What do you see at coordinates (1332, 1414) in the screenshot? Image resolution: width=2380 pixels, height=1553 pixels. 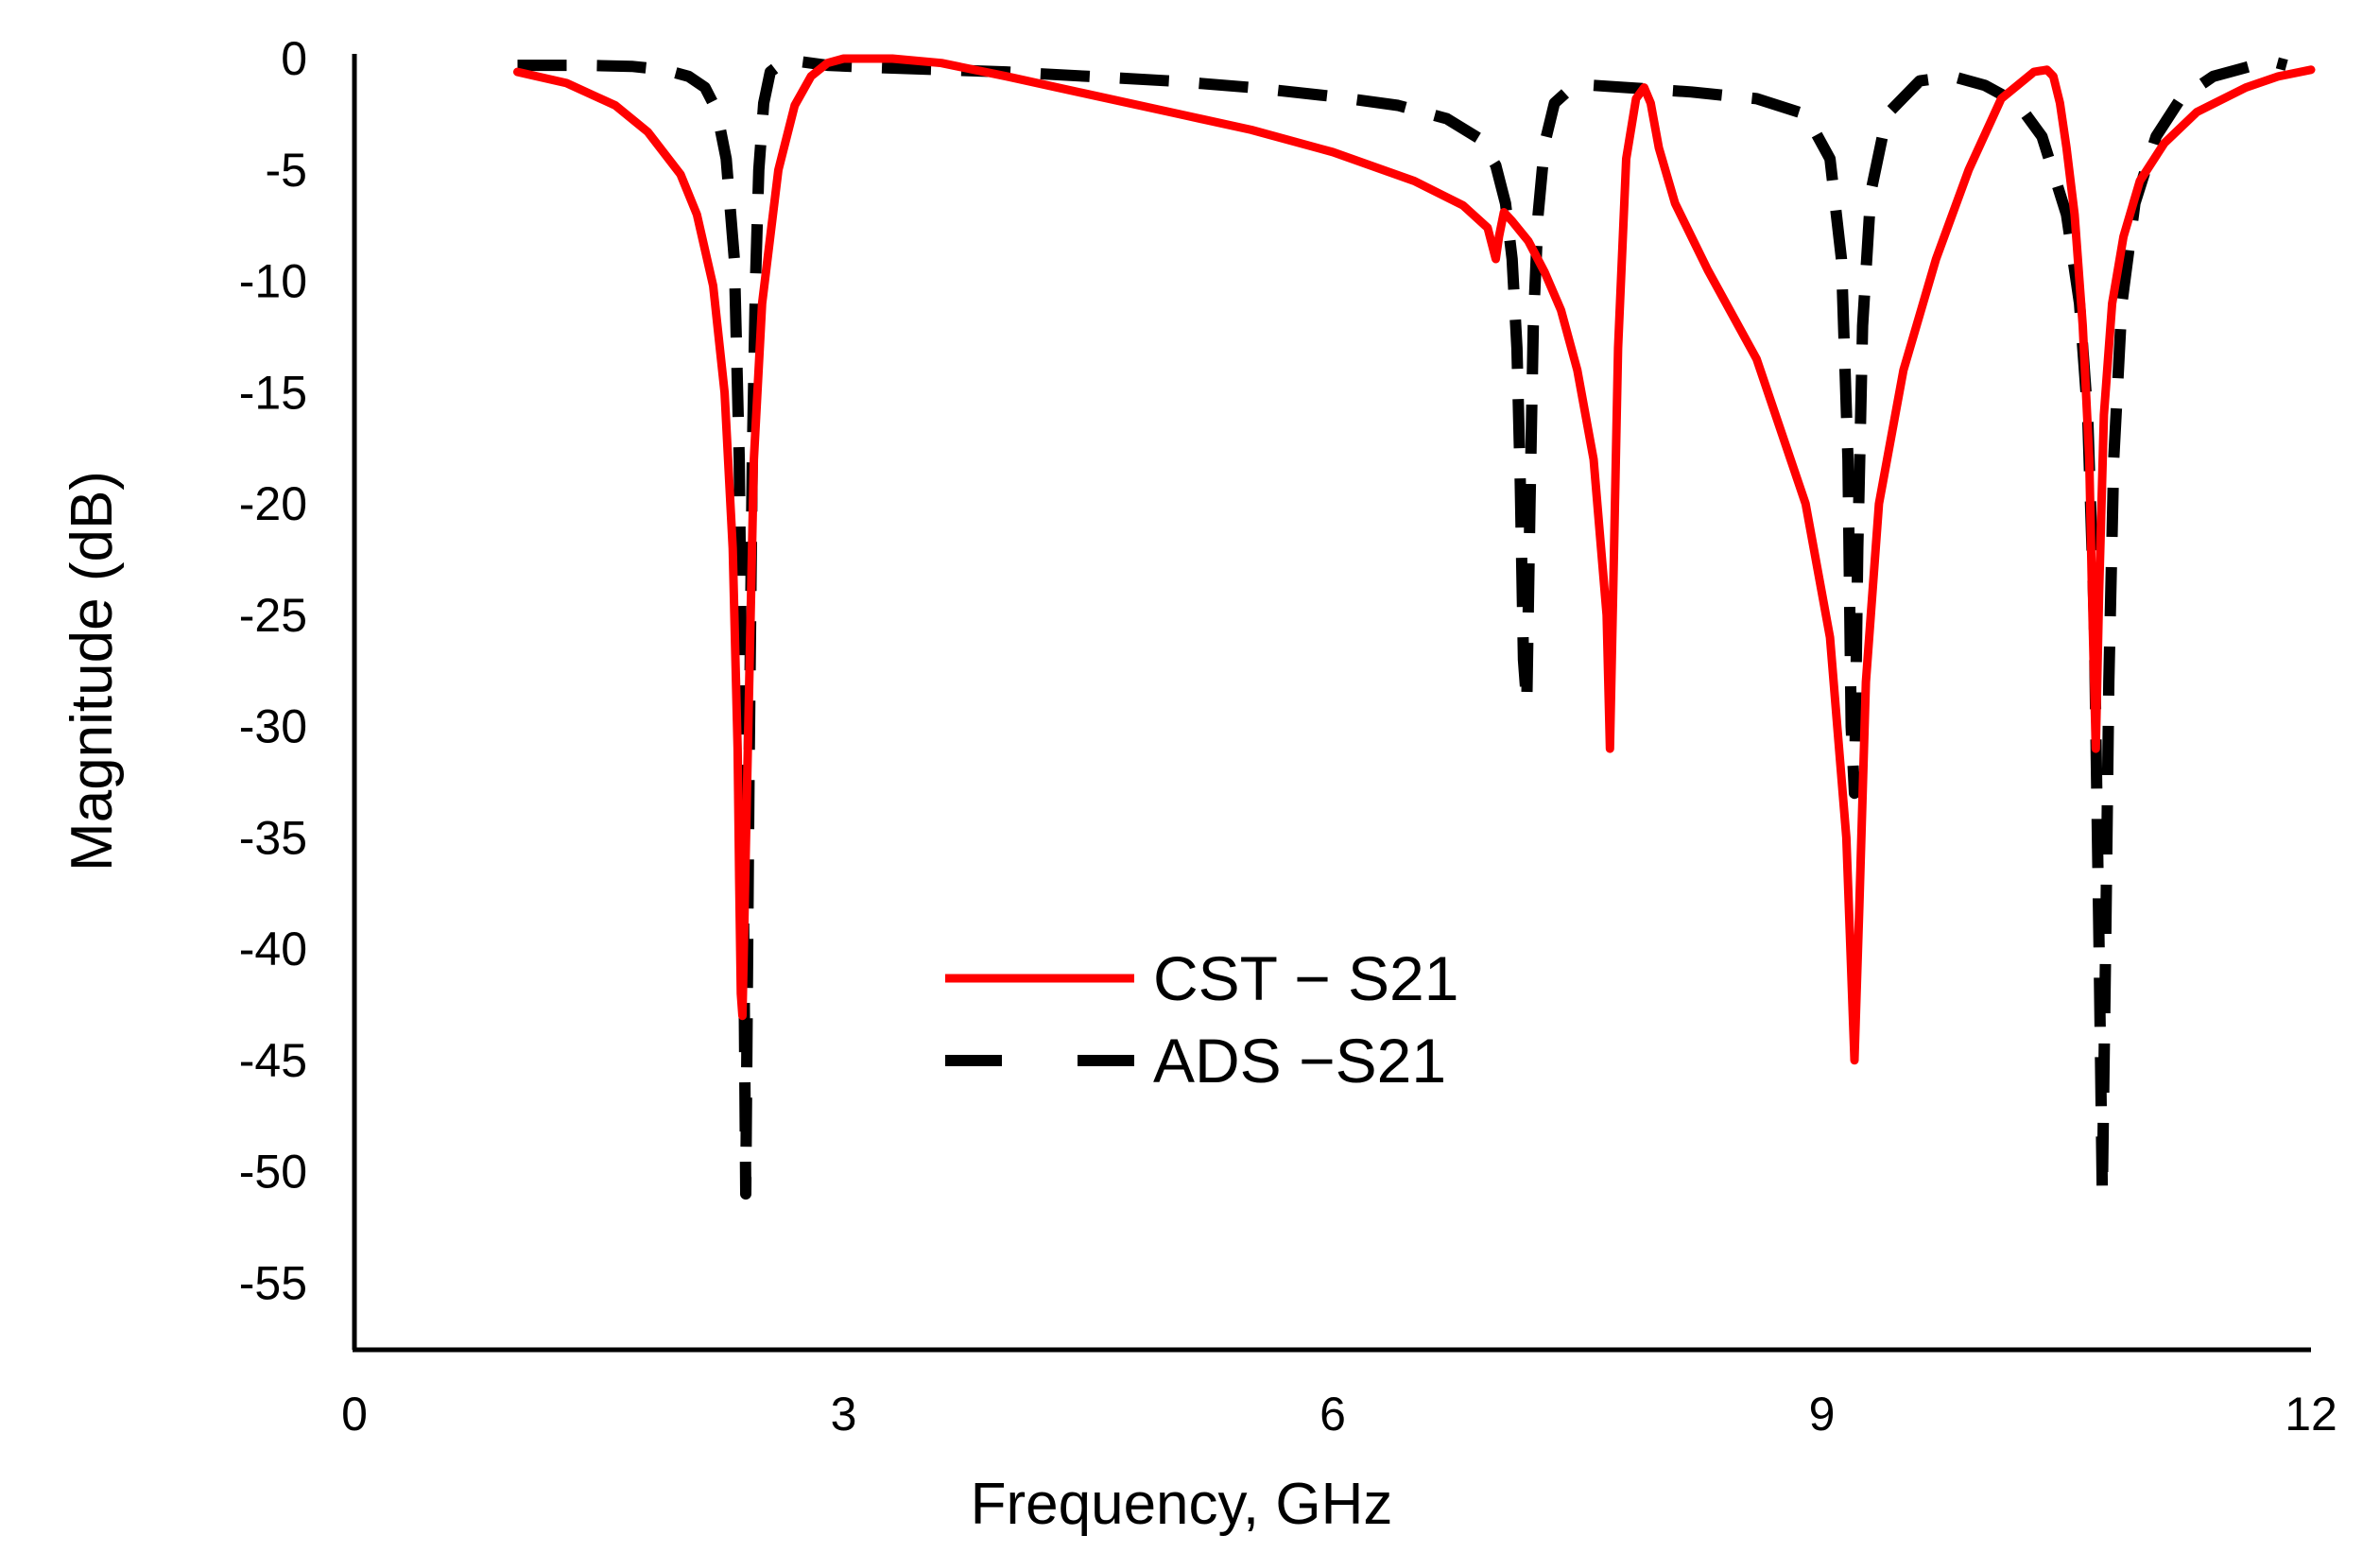 I see `x-tick-label: 6` at bounding box center [1332, 1414].